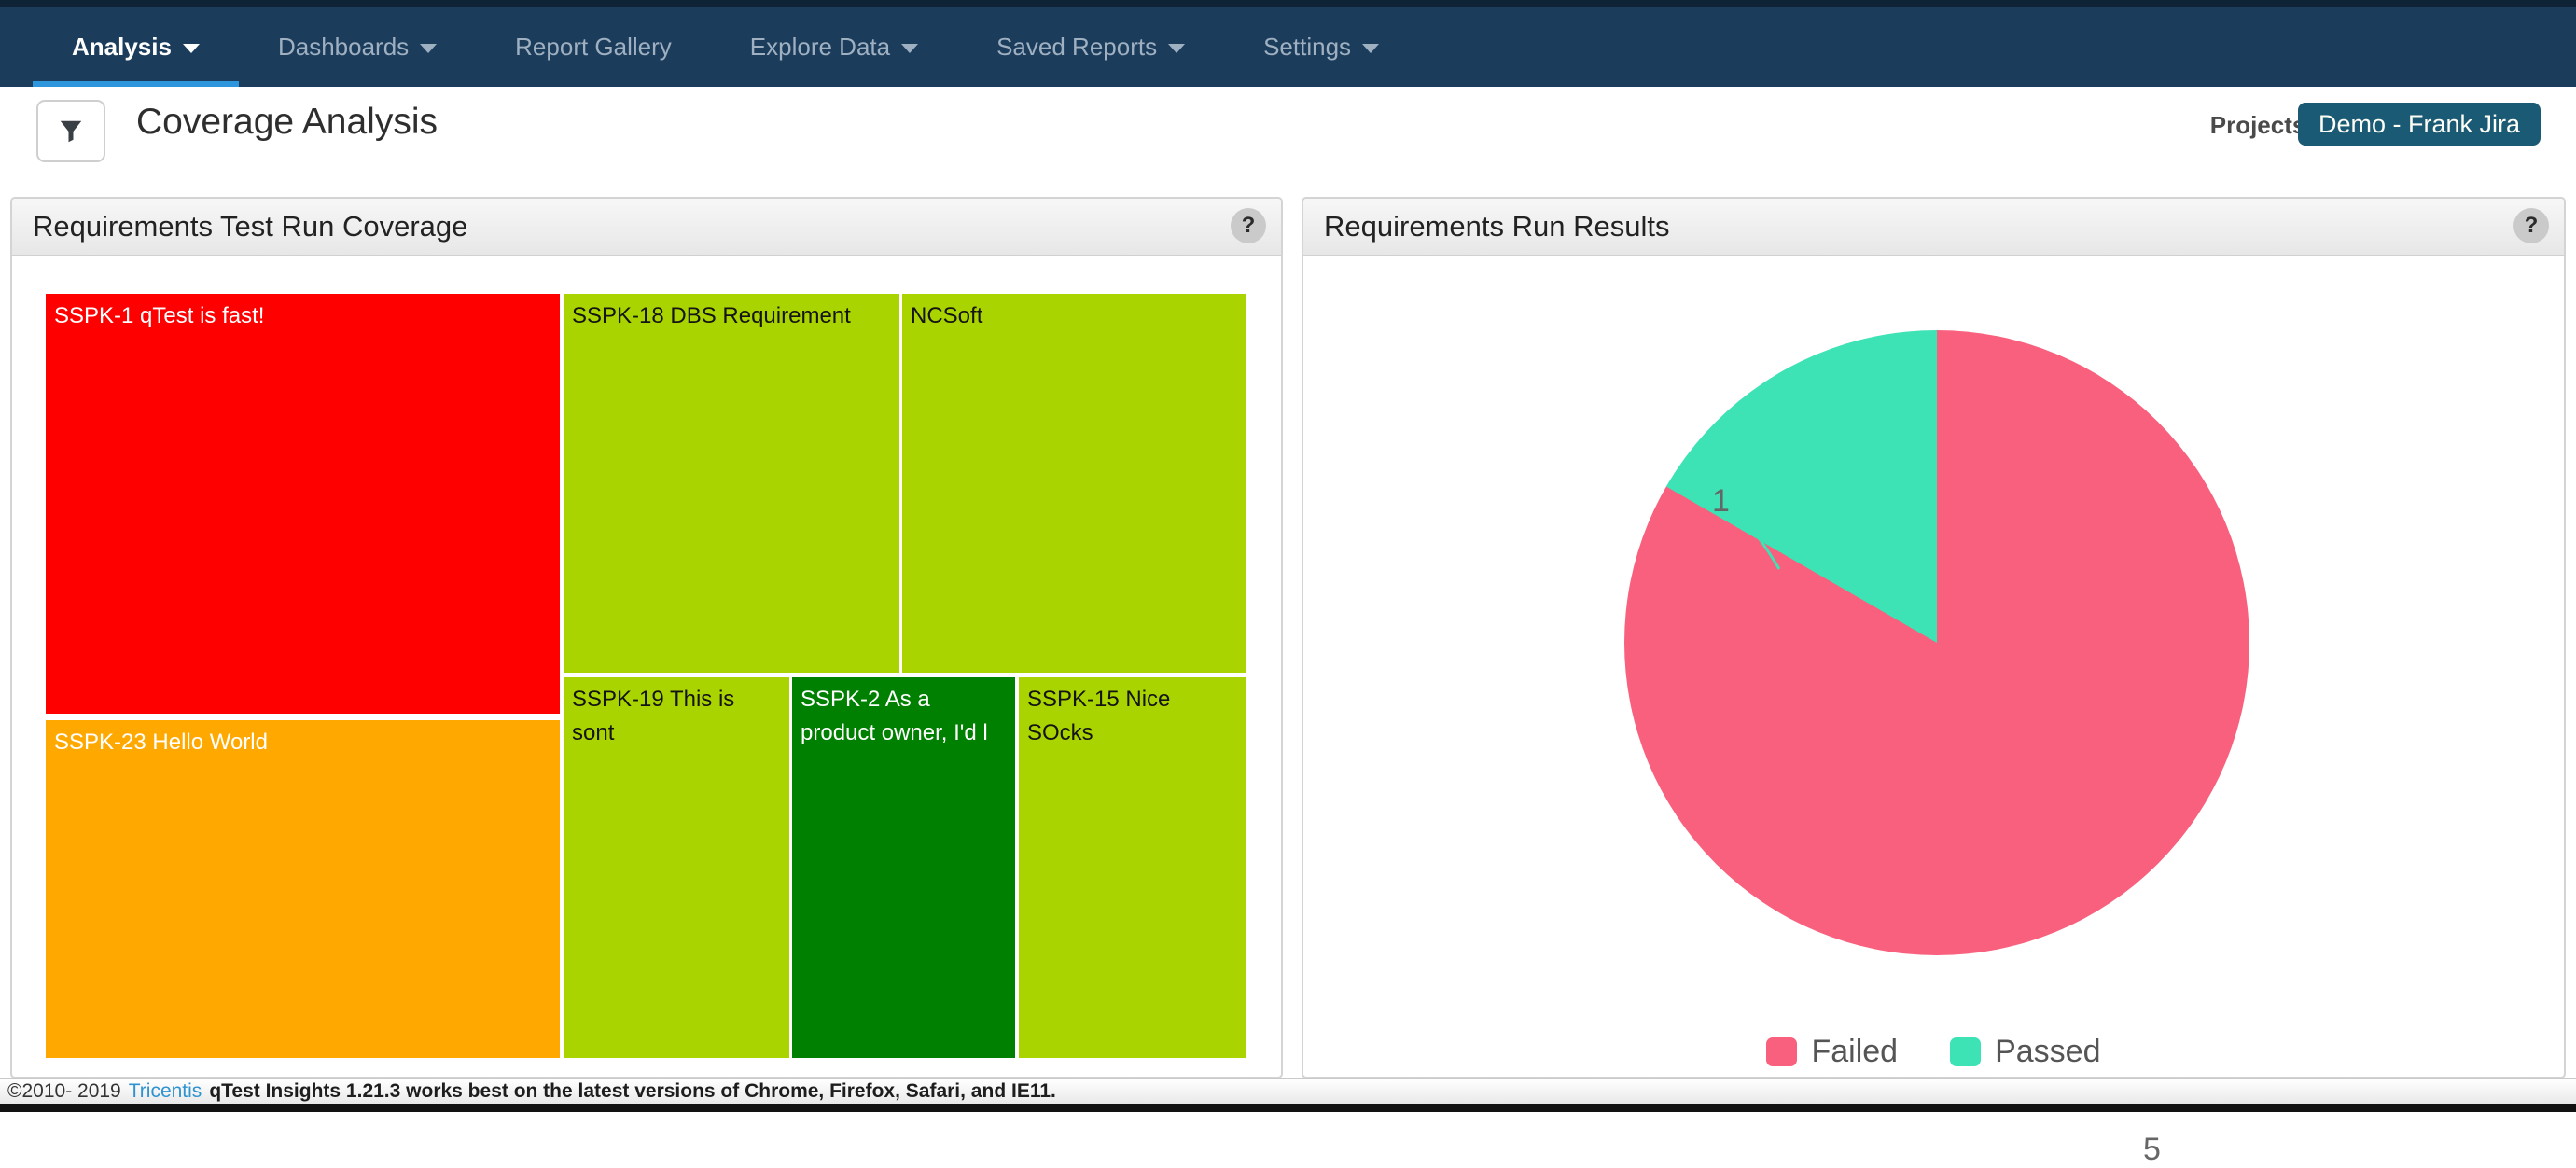 The width and height of the screenshot is (2576, 1168). What do you see at coordinates (1497, 226) in the screenshot?
I see `panel-title: Requirements Run Results` at bounding box center [1497, 226].